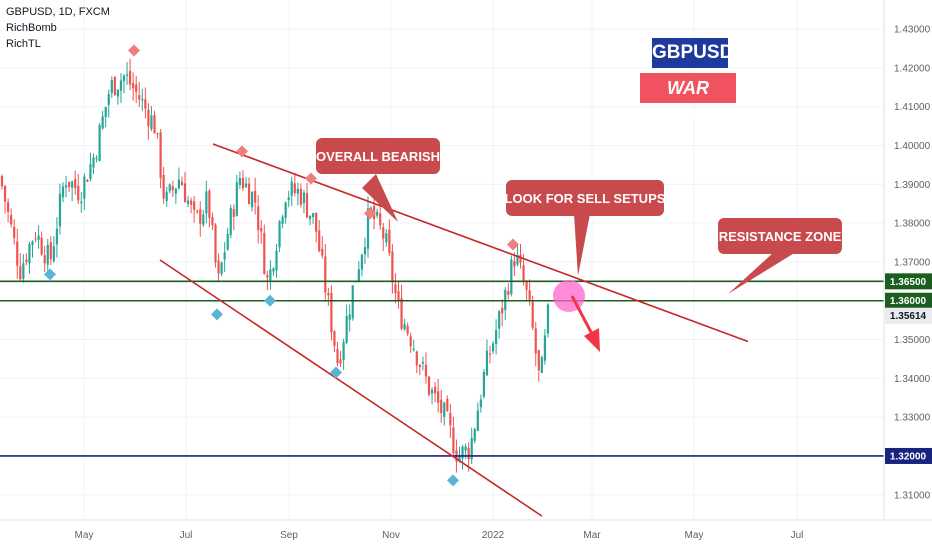  I want to click on time-tick-label: 2022, so click(493, 535).